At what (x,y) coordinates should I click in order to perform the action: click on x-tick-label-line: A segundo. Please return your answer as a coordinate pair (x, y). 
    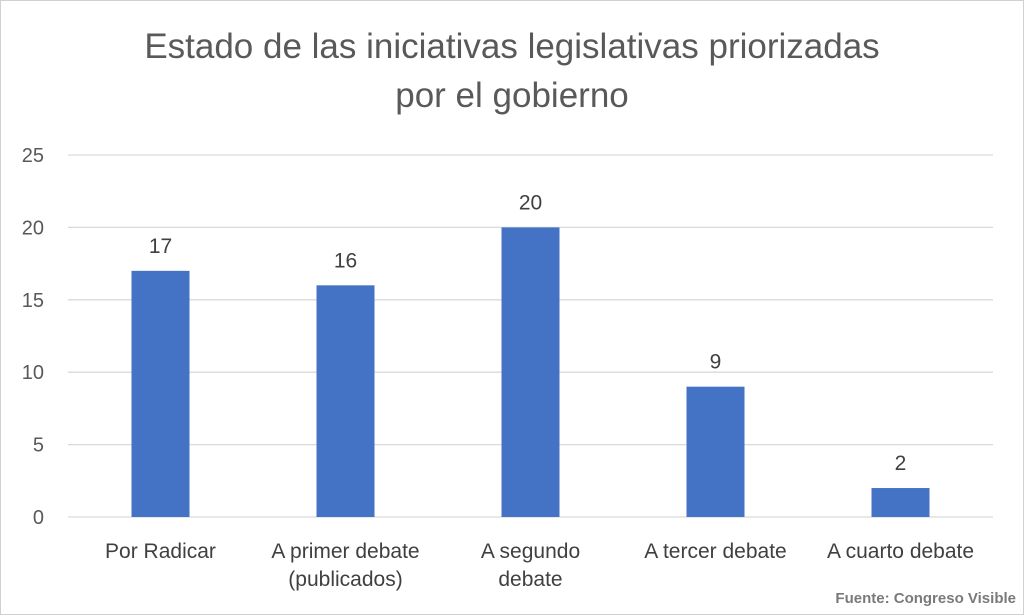
    Looking at the image, I should click on (530, 551).